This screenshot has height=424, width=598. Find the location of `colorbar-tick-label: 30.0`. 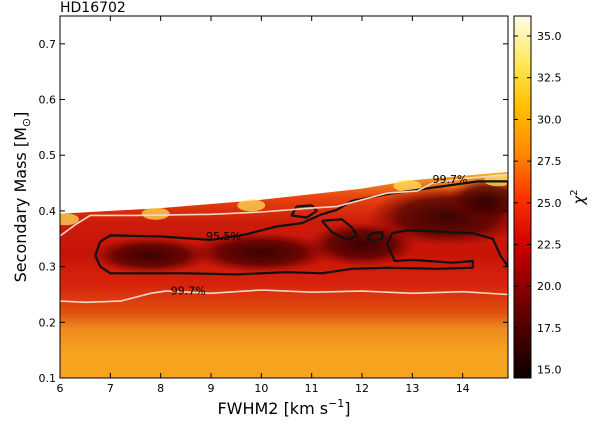

colorbar-tick-label: 30.0 is located at coordinates (549, 119).